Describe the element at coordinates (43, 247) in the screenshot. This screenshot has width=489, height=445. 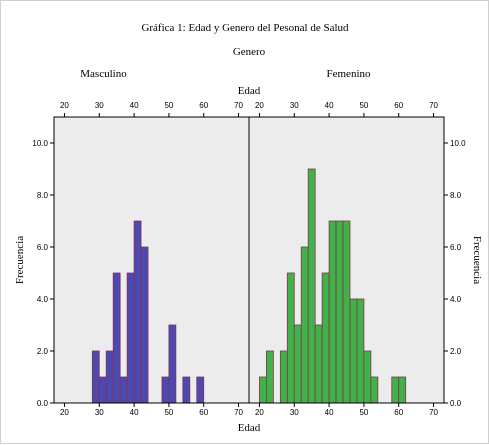
I see `y-tick-label: 6.0` at that location.